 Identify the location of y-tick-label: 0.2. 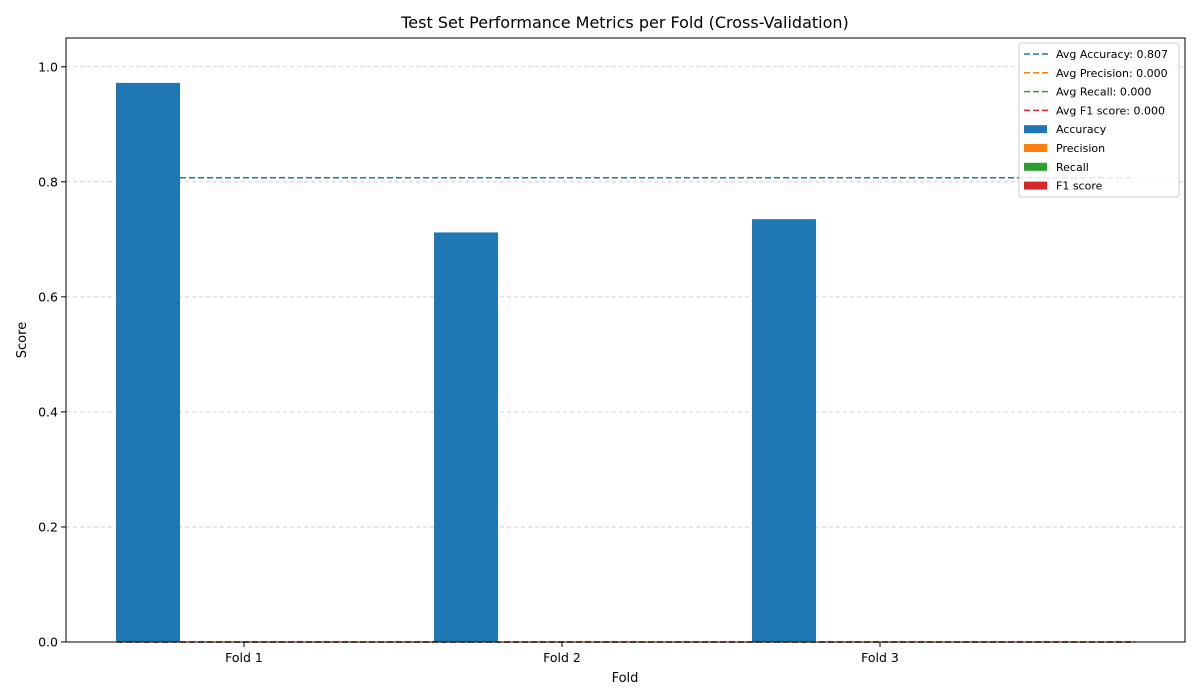
(48, 526).